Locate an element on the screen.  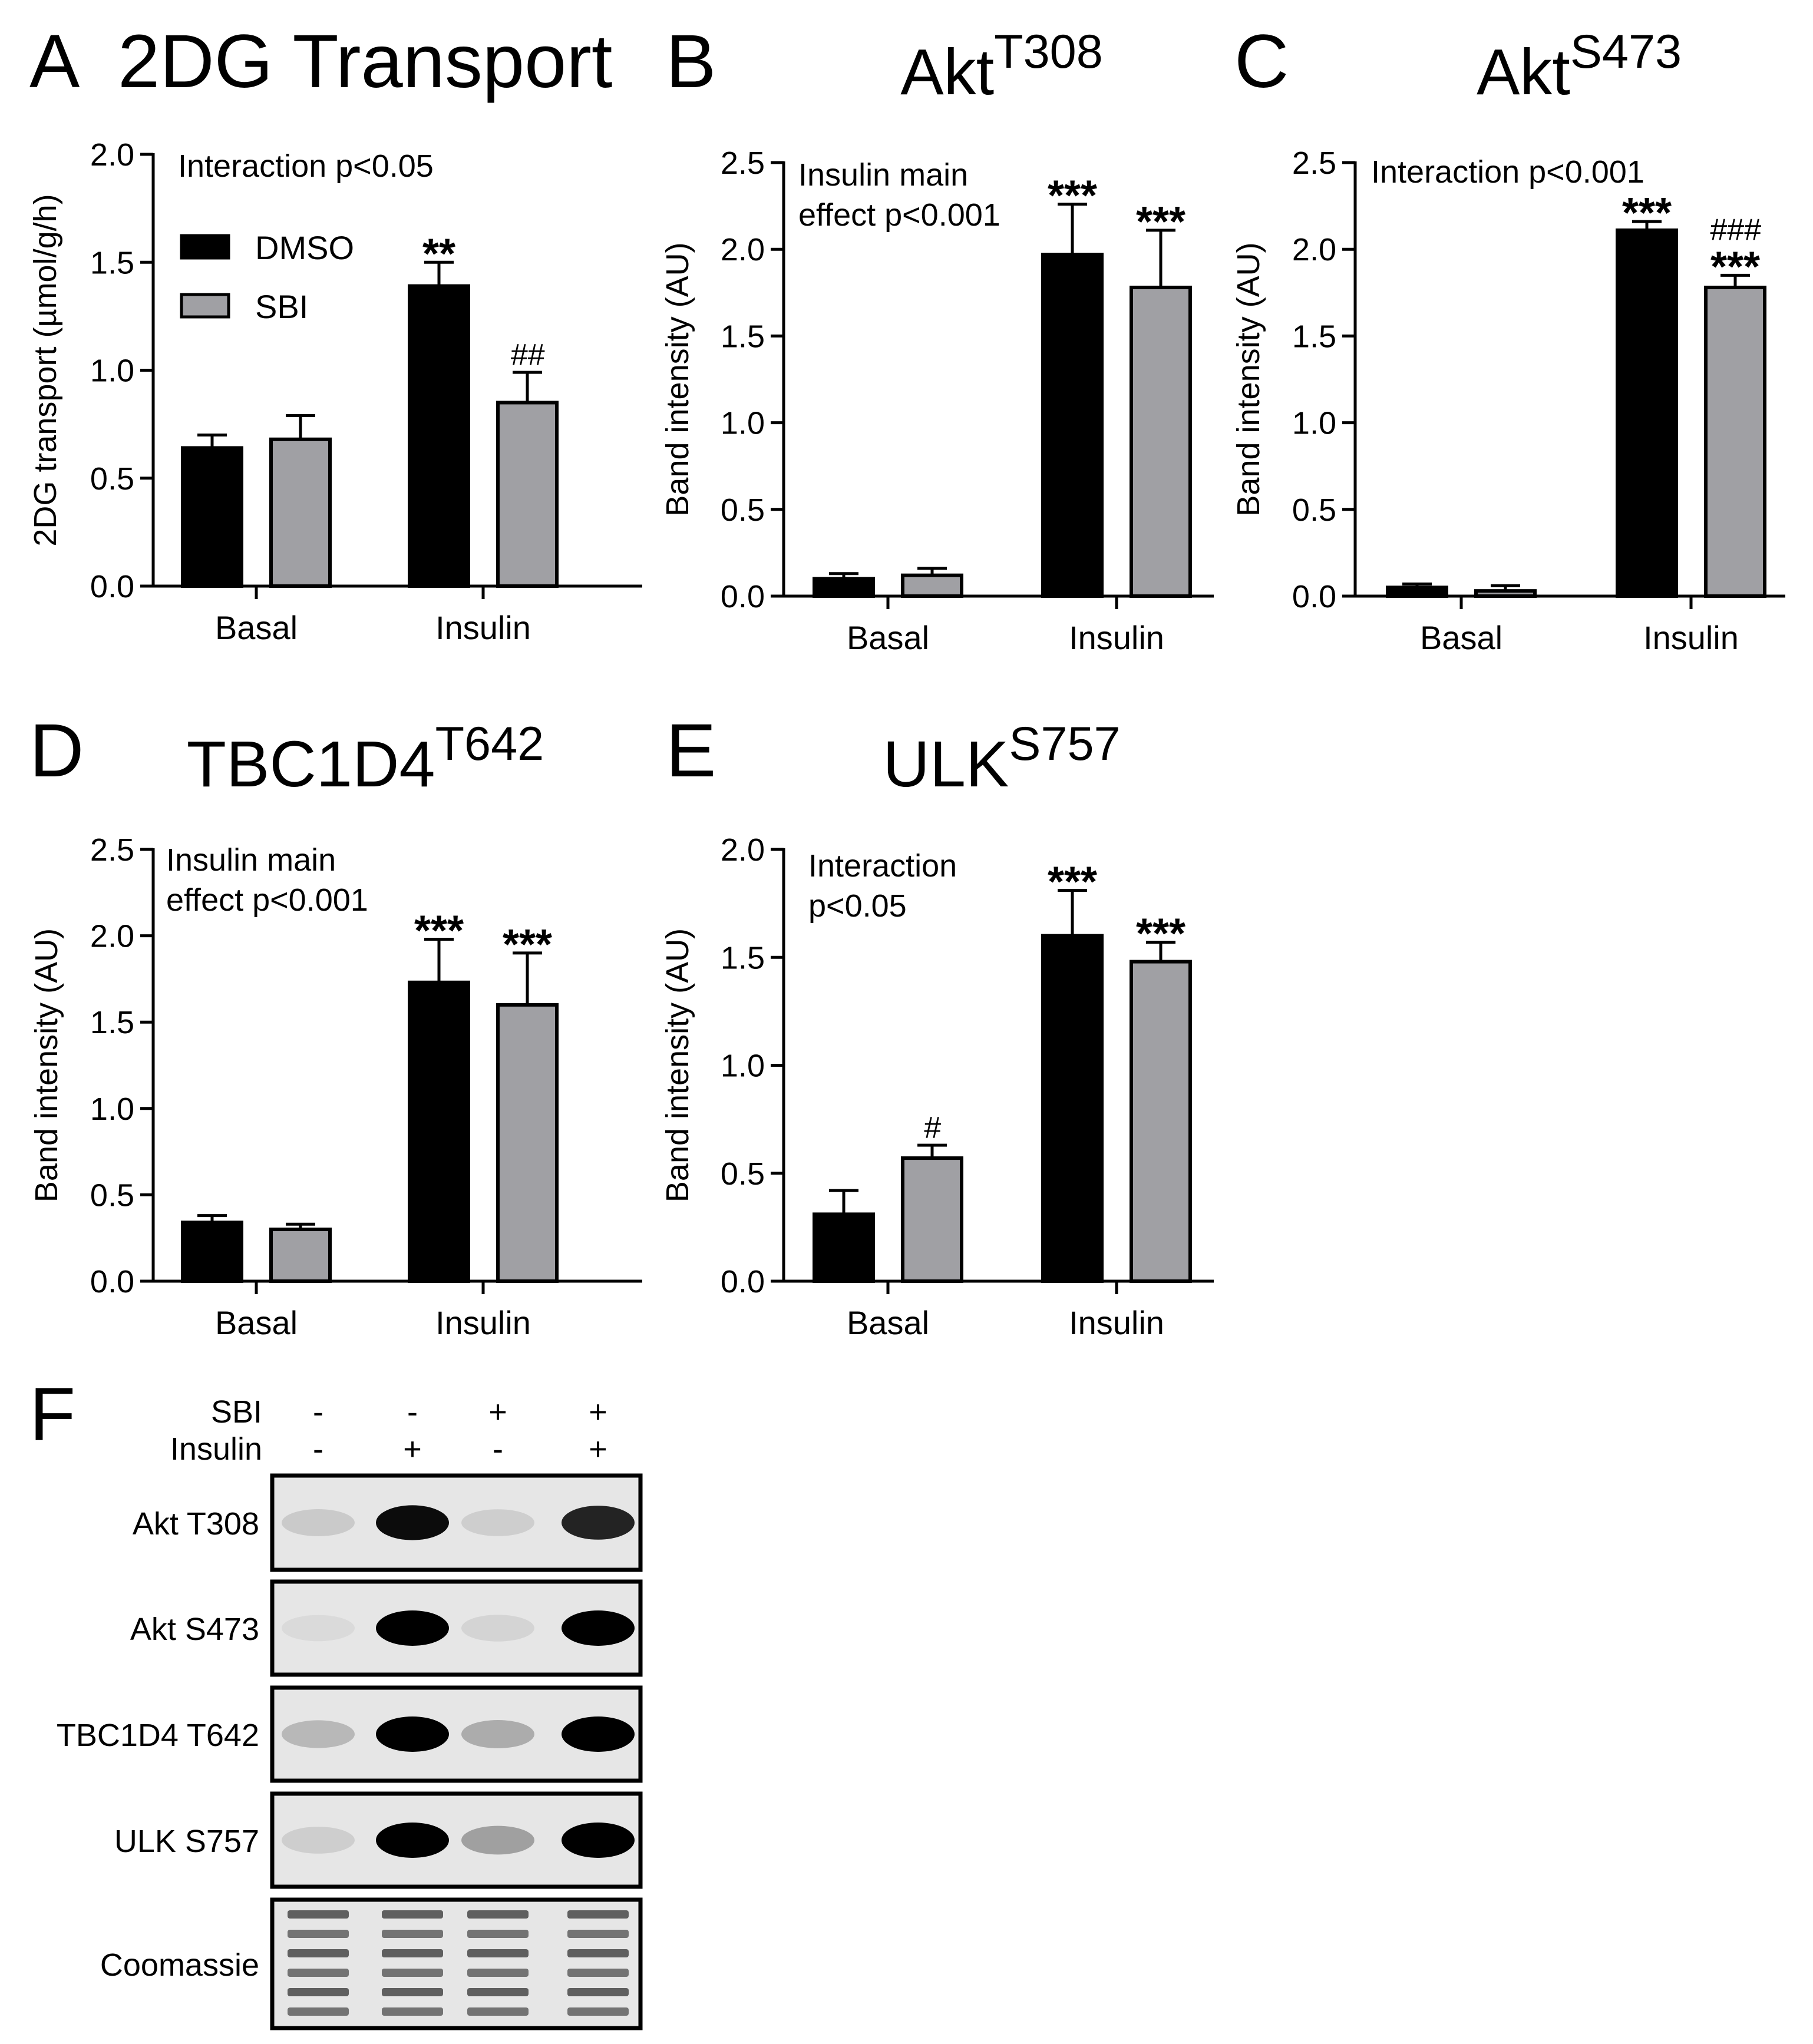
blot-row: Coomassie is located at coordinates (371, 1963).